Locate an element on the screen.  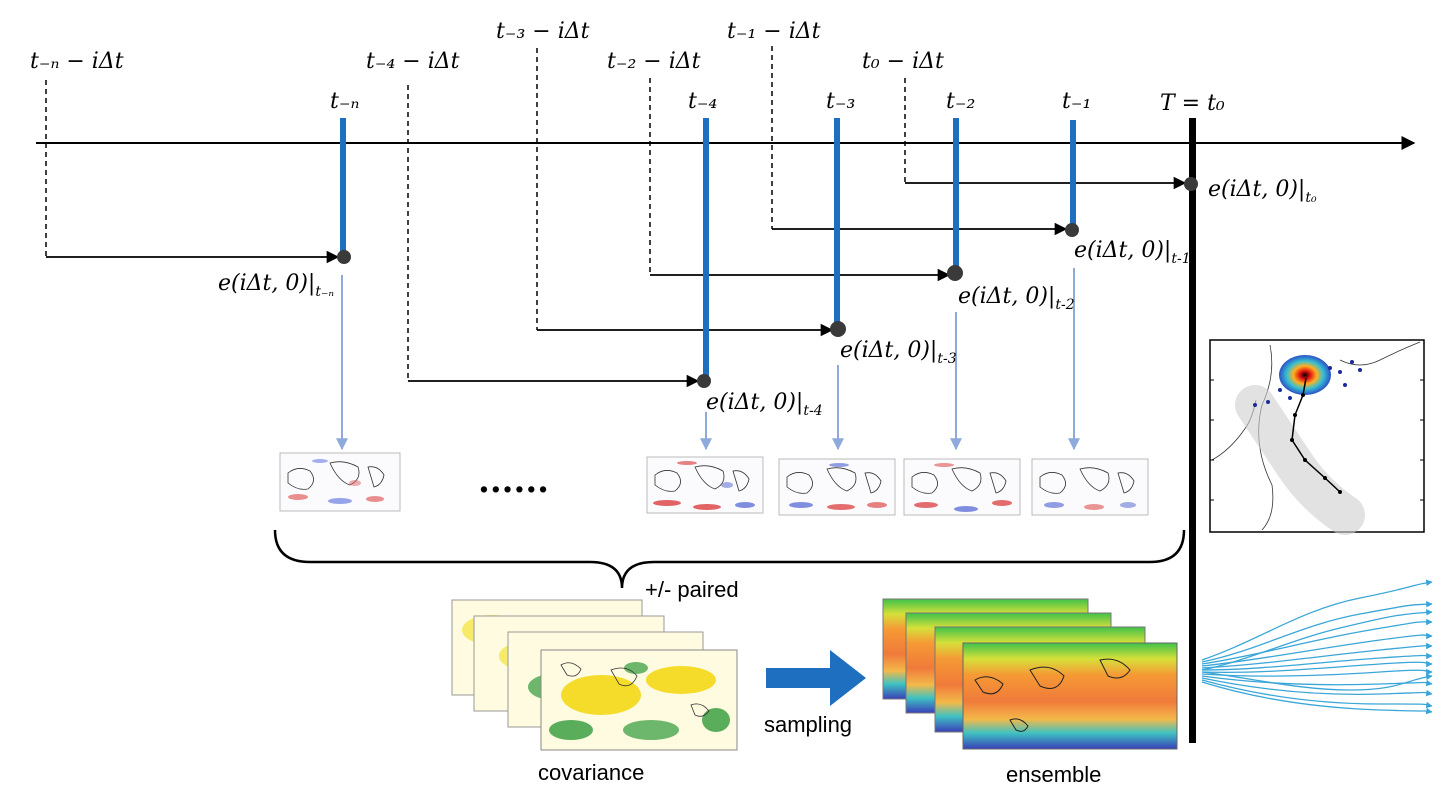
covariance-label: covariance is located at coordinates (591, 772).